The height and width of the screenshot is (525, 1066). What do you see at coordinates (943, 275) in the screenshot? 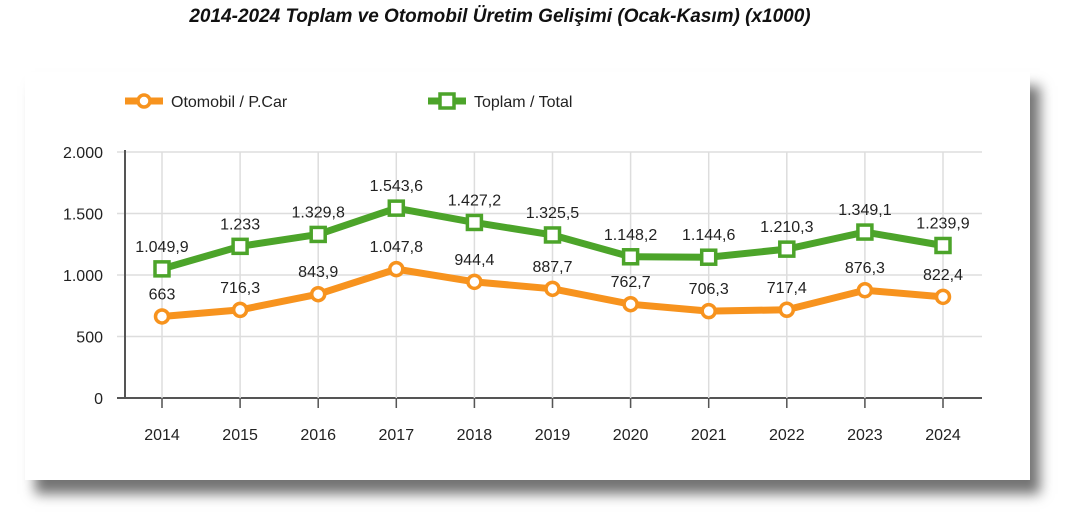
I see `data-label: 822,4` at bounding box center [943, 275].